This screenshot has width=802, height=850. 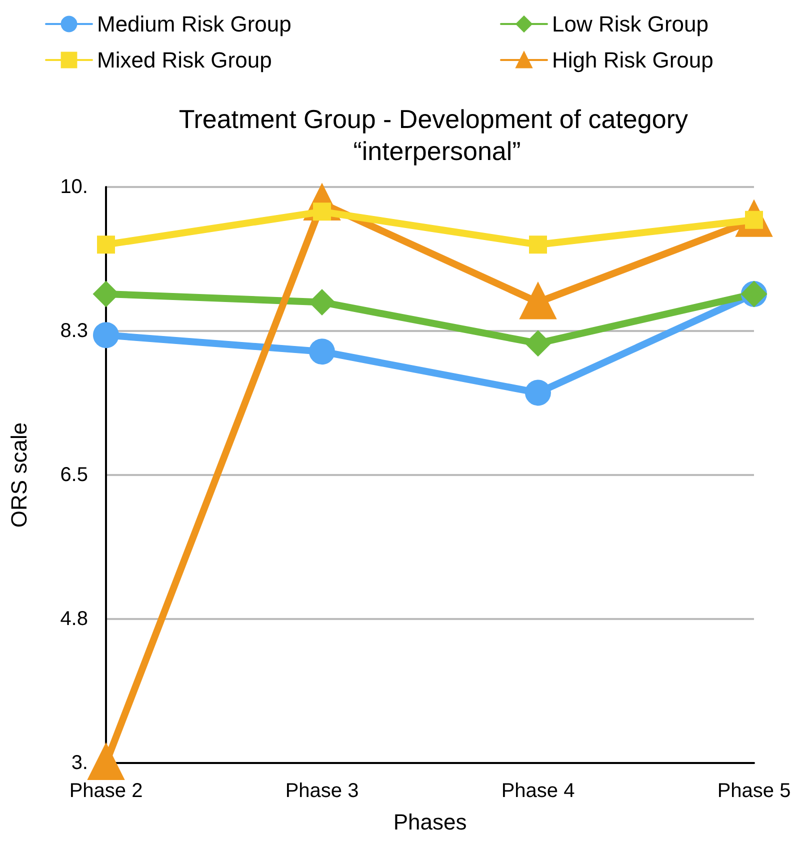 I want to click on y-tick-label: 8.3, so click(x=74, y=331).